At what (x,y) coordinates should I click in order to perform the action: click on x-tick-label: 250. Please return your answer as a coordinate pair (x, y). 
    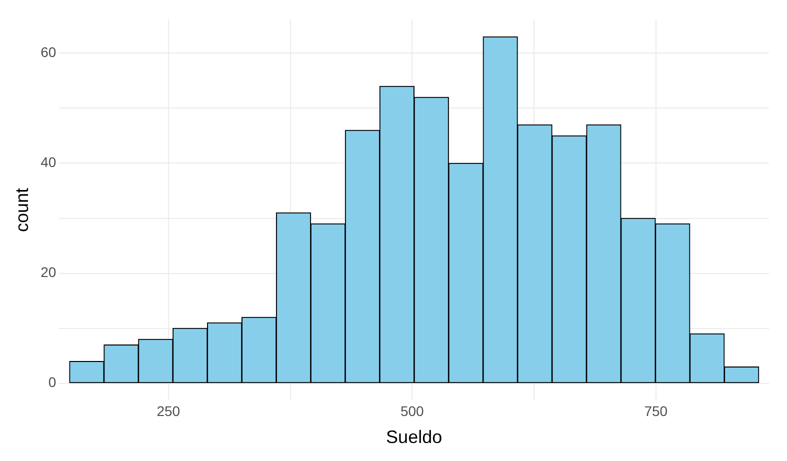
    Looking at the image, I should click on (168, 410).